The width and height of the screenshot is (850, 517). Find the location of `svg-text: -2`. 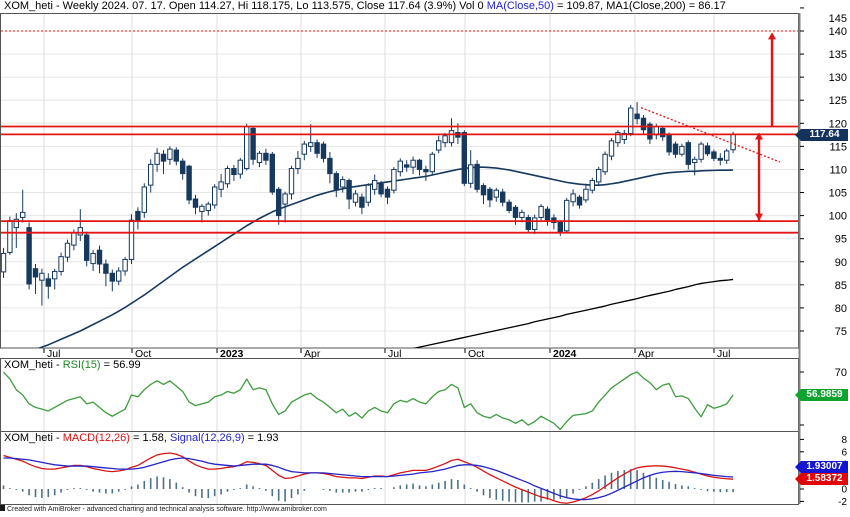

svg-text: -2 is located at coordinates (842, 502).